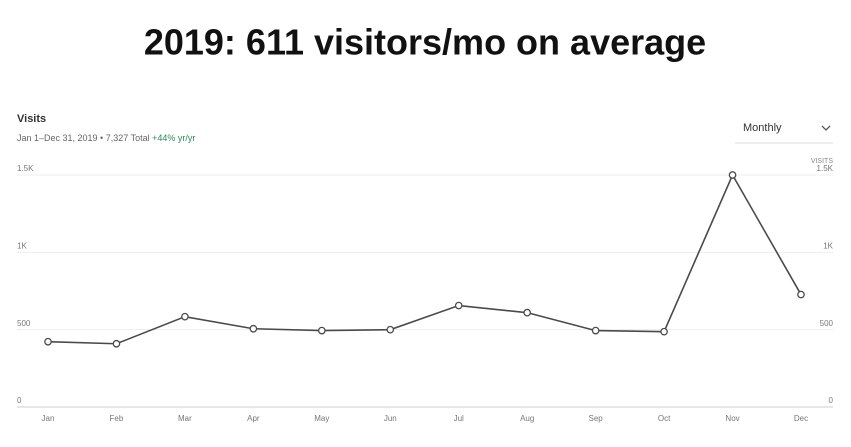  Describe the element at coordinates (801, 418) in the screenshot. I see `x-tick-label: Dec` at that location.